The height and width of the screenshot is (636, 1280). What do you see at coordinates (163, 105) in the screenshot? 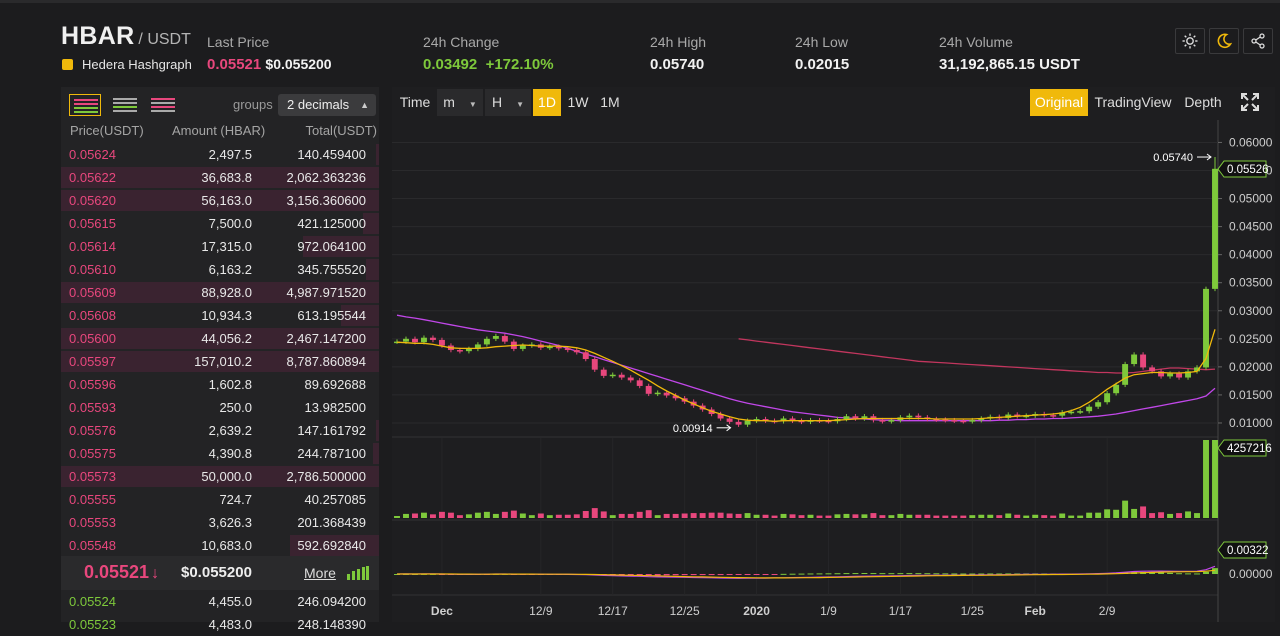
I see `view-asks-button` at bounding box center [163, 105].